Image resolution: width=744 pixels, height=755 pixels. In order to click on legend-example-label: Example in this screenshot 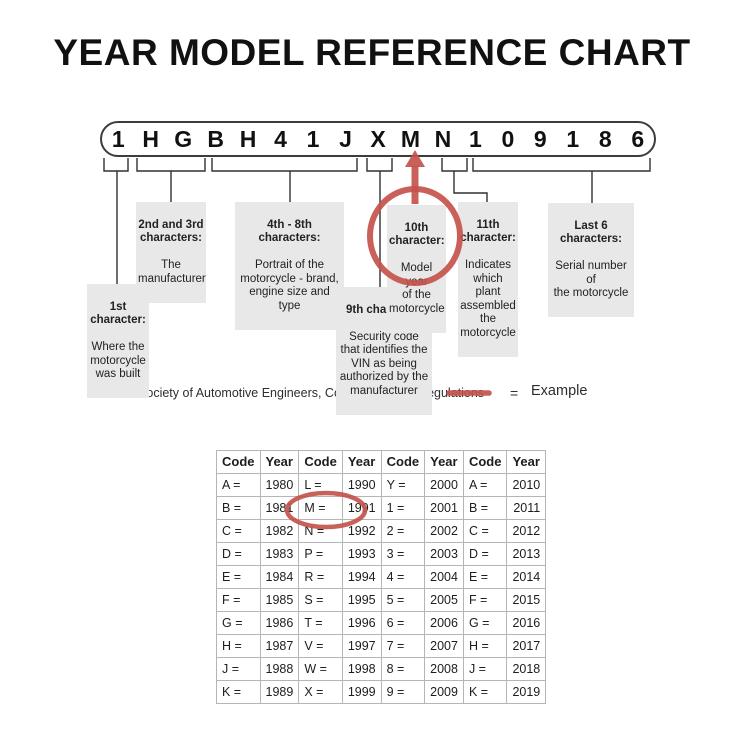, I will do `click(559, 391)`.